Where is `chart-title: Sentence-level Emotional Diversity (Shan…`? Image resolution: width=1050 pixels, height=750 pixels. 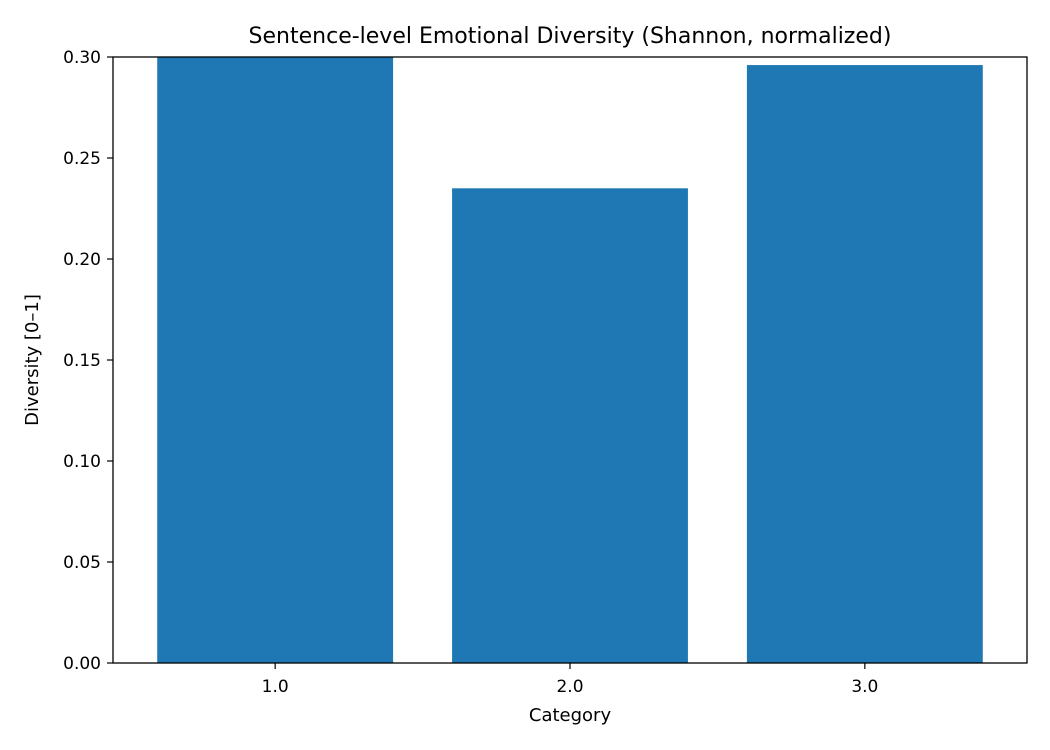 chart-title: Sentence-level Emotional Diversity (Shan… is located at coordinates (570, 36).